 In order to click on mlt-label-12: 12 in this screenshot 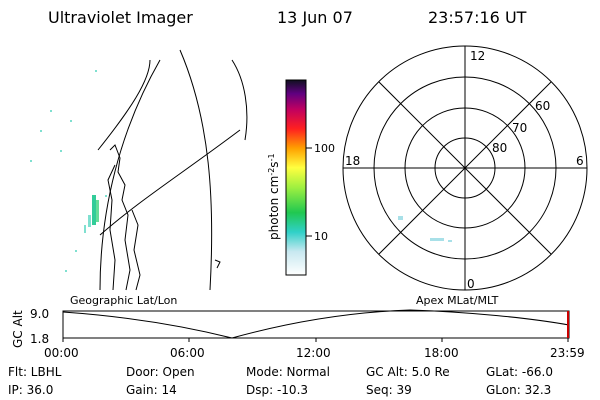, I will do `click(477, 56)`.